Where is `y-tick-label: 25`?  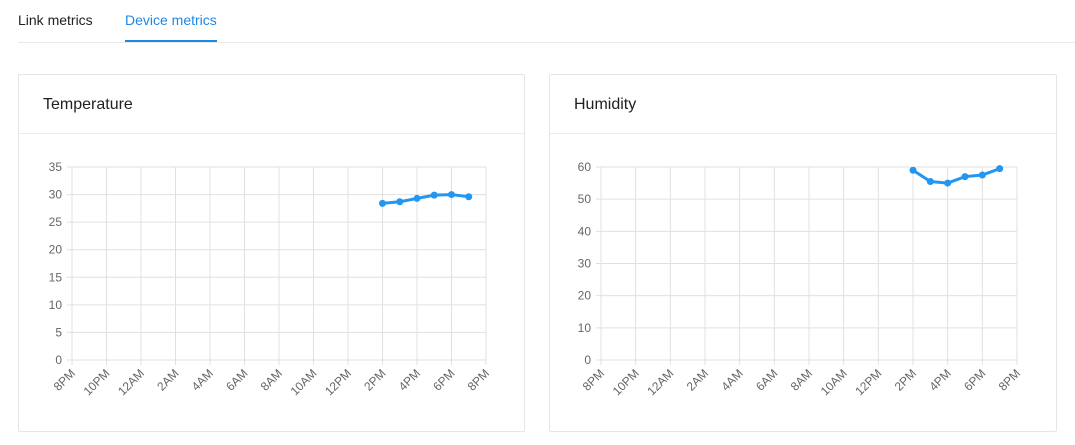 y-tick-label: 25 is located at coordinates (56, 222).